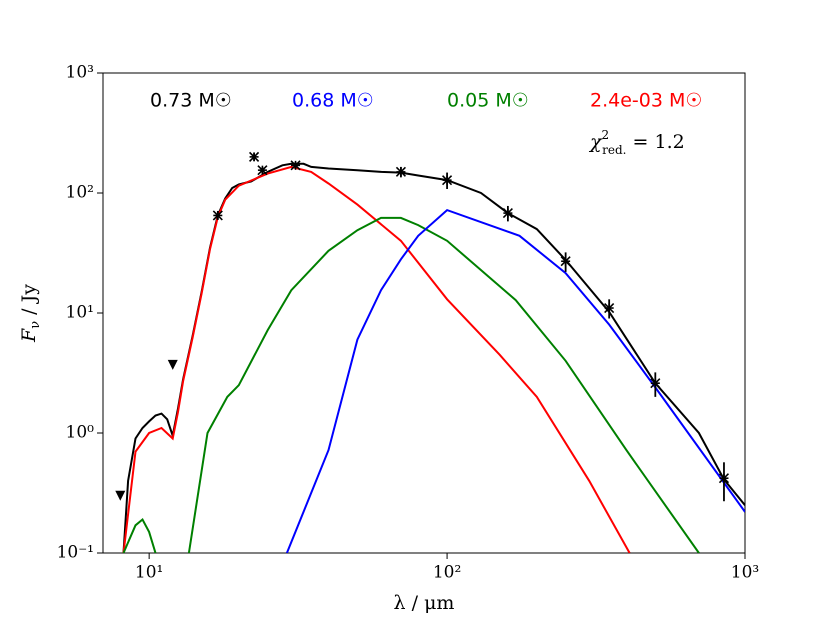 The height and width of the screenshot is (623, 830). I want to click on chi2-tail: = 1.2, so click(656, 142).